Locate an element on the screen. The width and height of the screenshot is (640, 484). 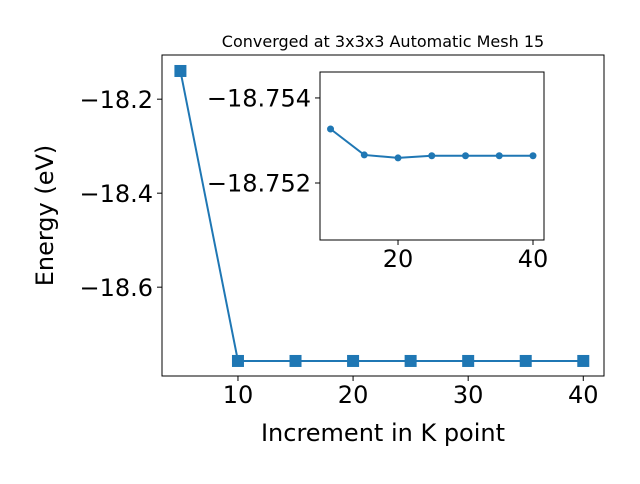
x-tick-label: 10 is located at coordinates (238, 395).